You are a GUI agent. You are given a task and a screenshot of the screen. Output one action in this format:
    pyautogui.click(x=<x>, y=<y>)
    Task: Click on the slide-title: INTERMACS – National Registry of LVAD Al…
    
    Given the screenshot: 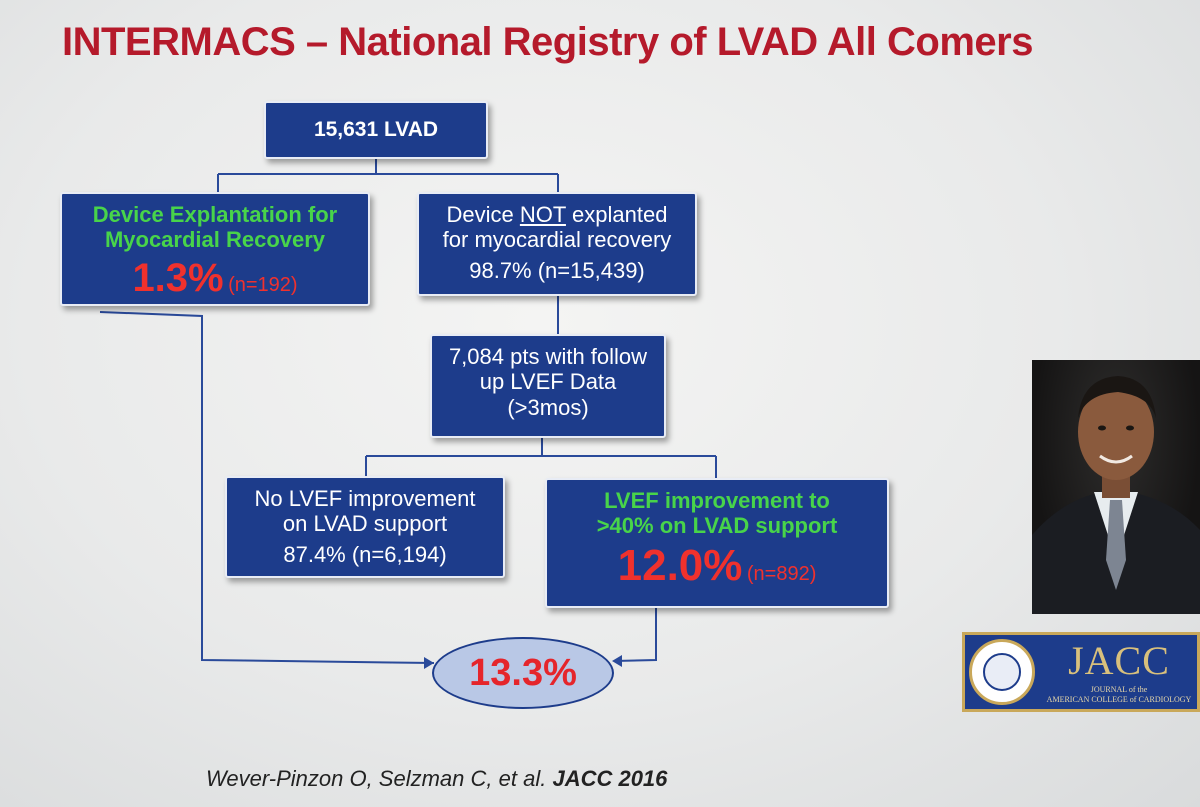 What is the action you would take?
    pyautogui.click(x=547, y=42)
    